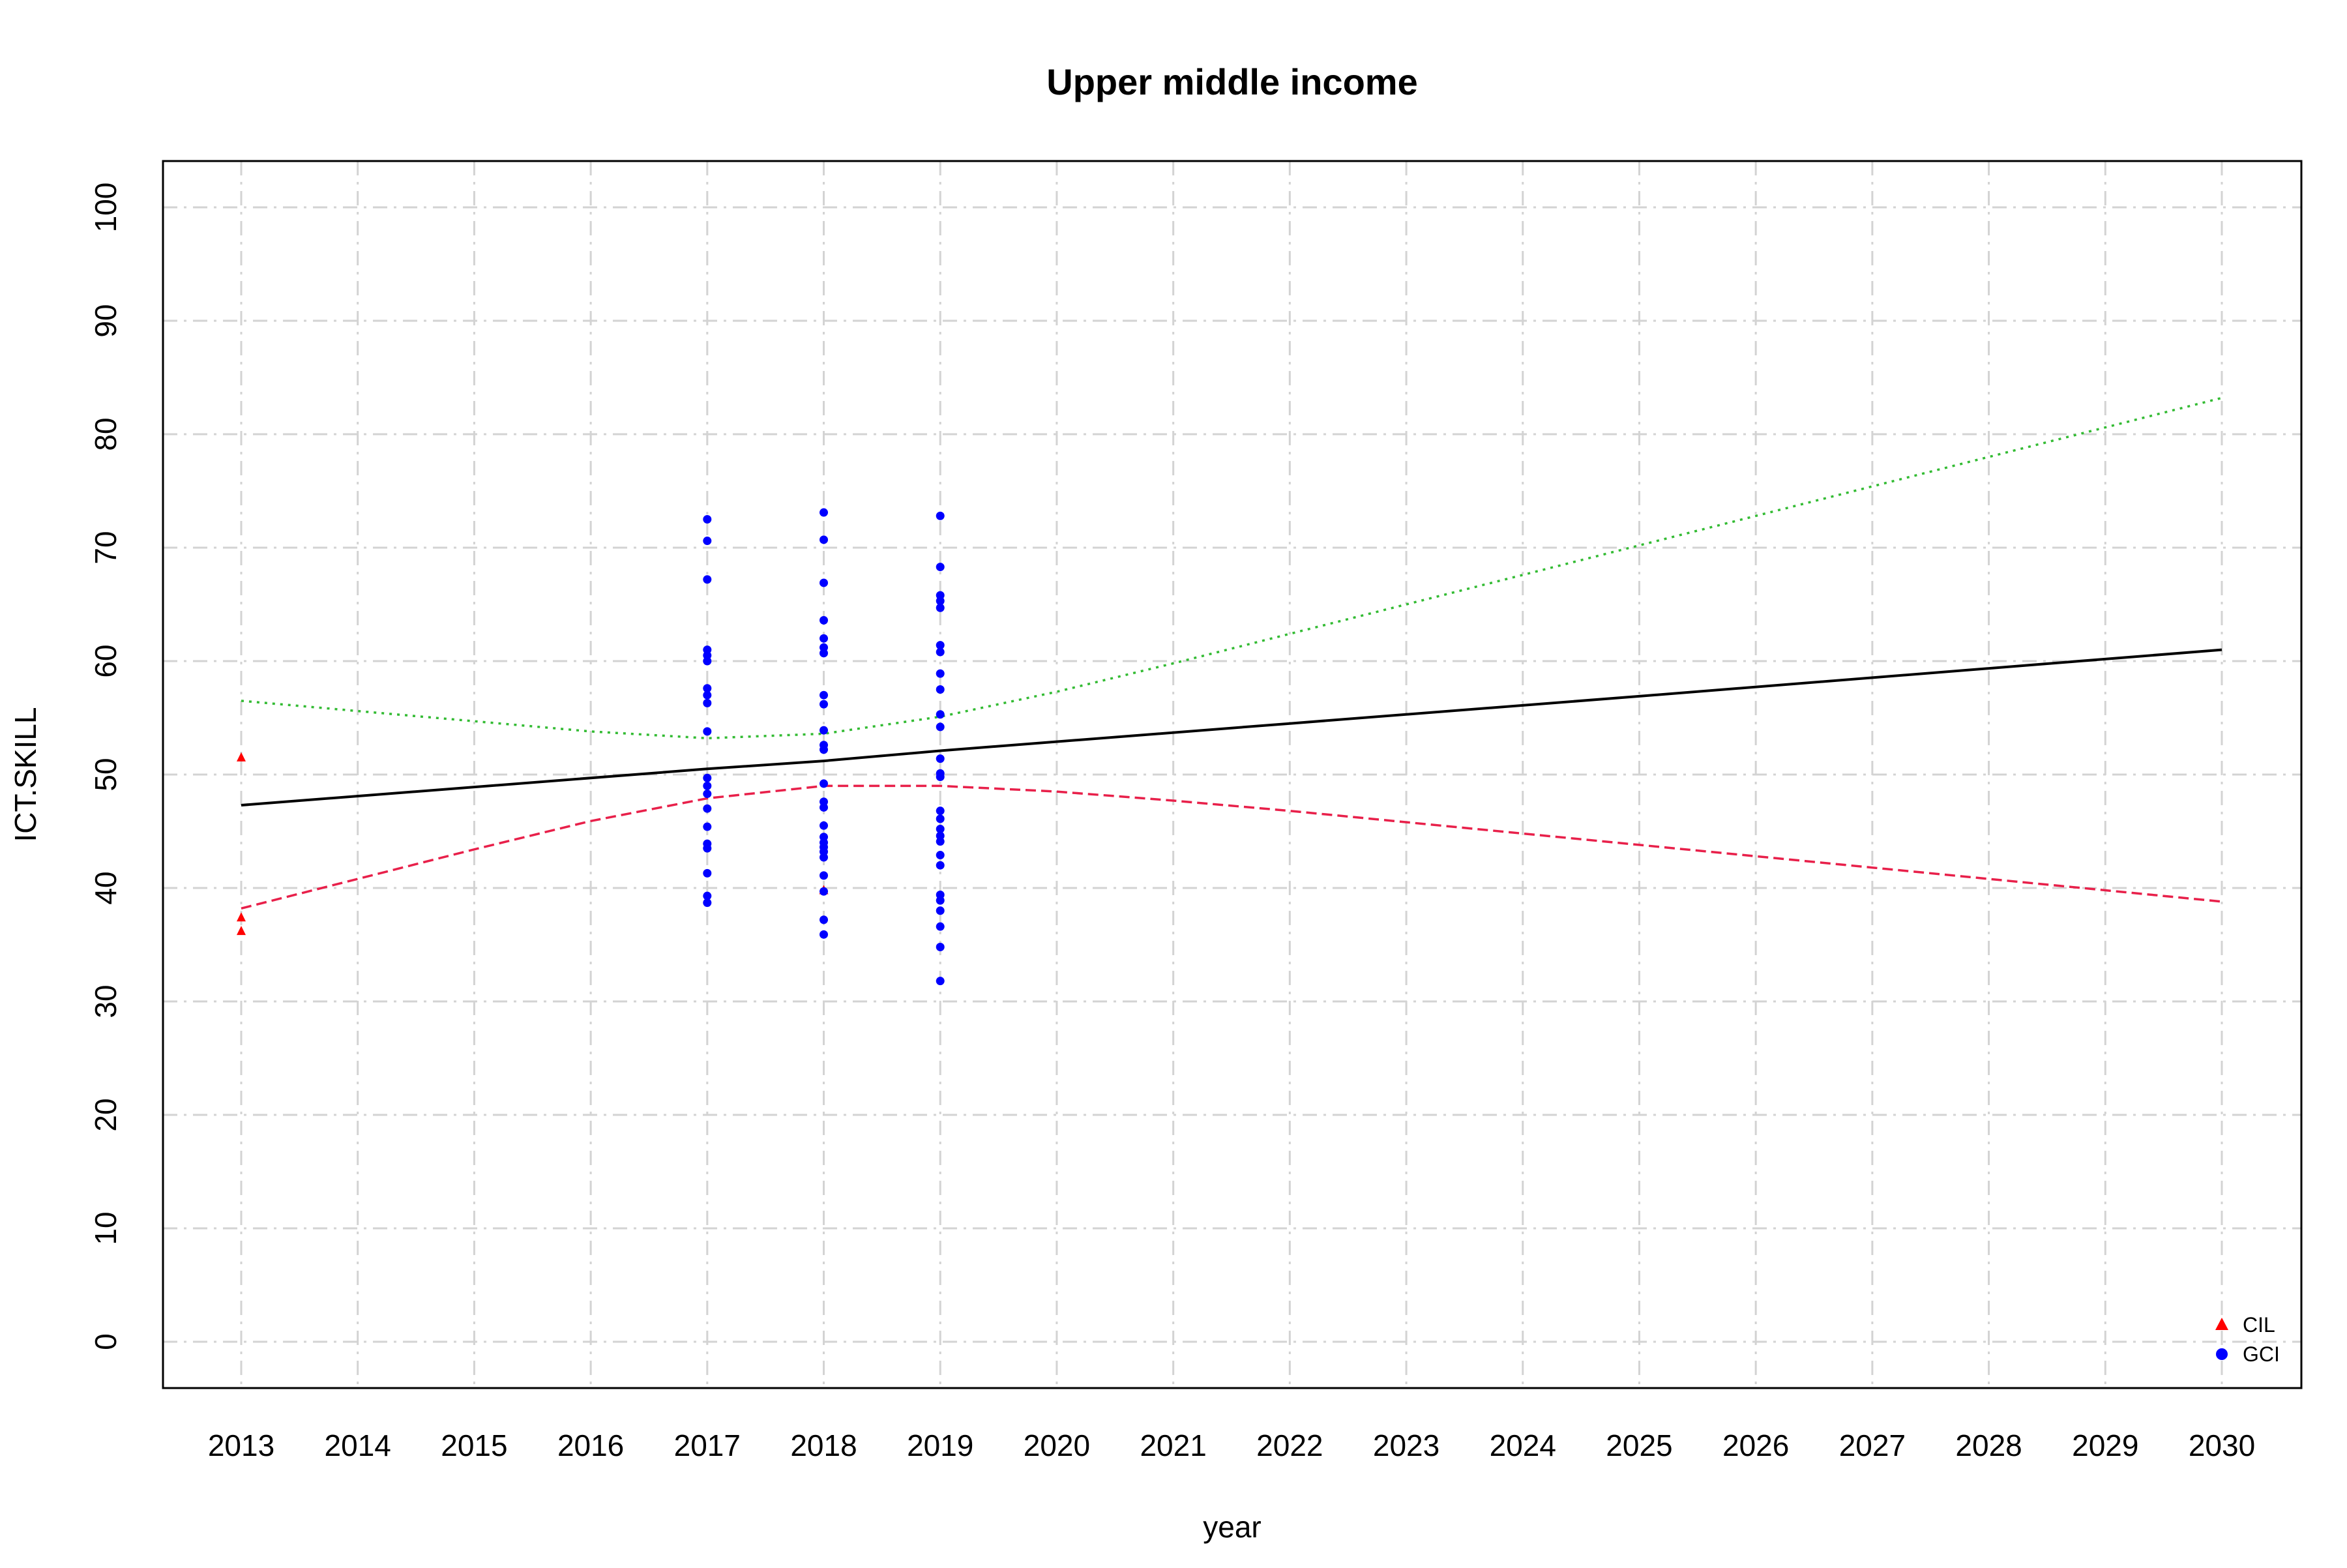 This screenshot has width=2347, height=1568. Describe the element at coordinates (25, 774) in the screenshot. I see `y-axis-label: ICT.SKILL` at that location.